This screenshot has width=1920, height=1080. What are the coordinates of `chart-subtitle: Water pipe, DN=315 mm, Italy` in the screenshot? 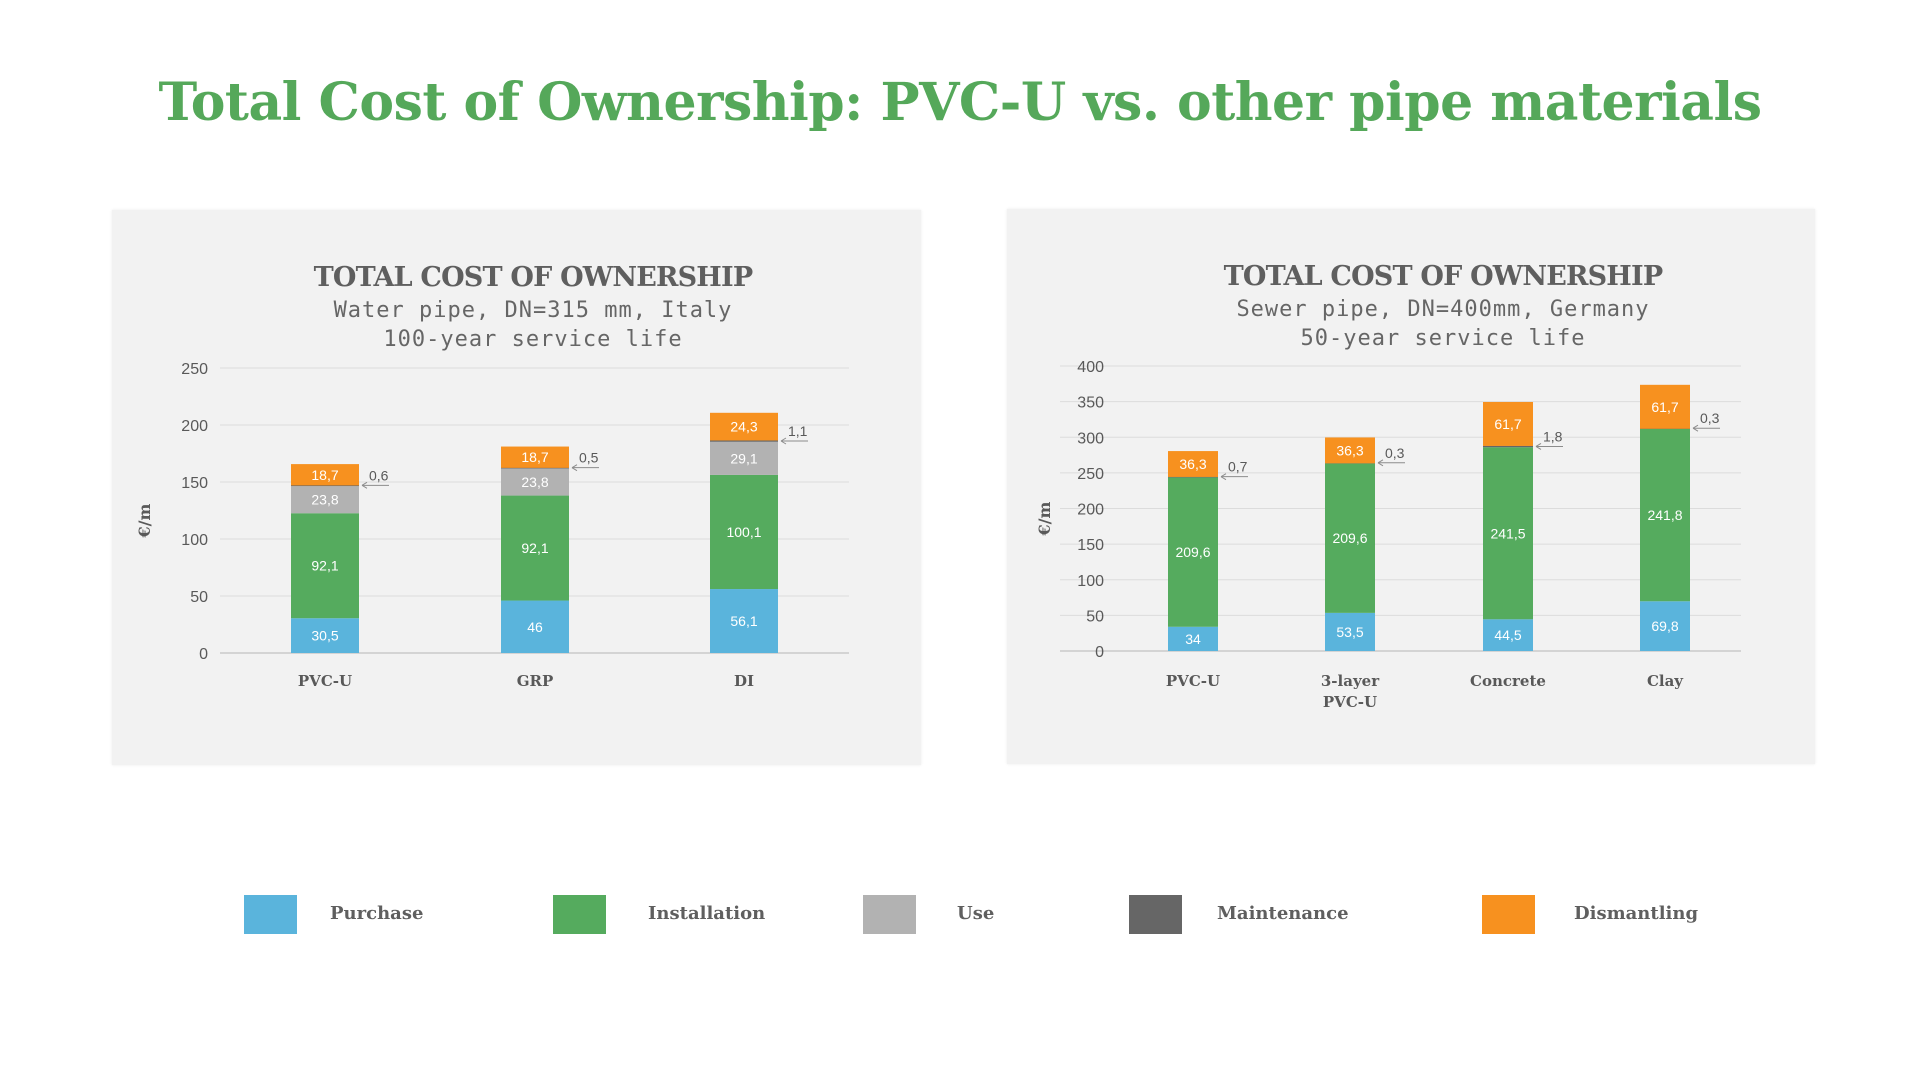 It's located at (533, 310).